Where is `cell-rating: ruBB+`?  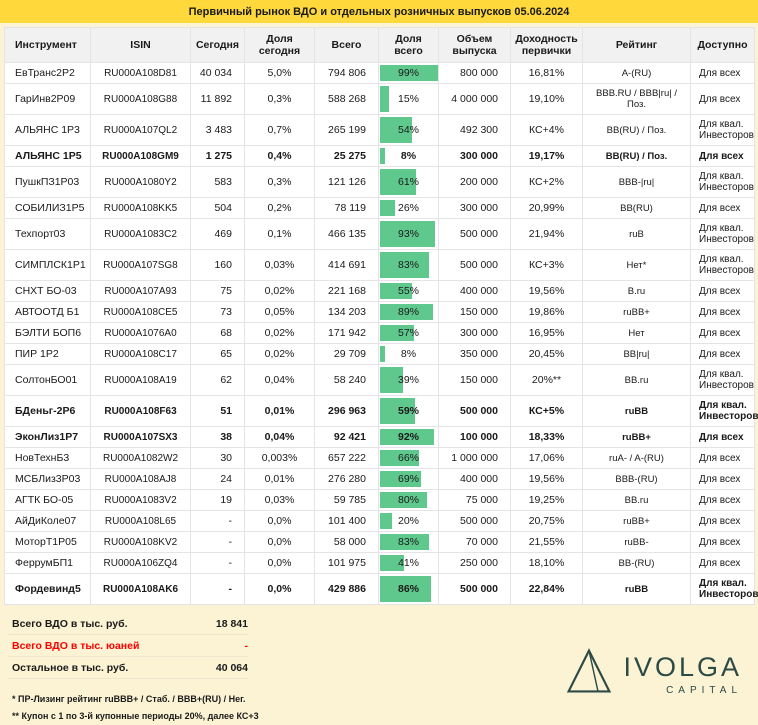 cell-rating: ruBB+ is located at coordinates (636, 437).